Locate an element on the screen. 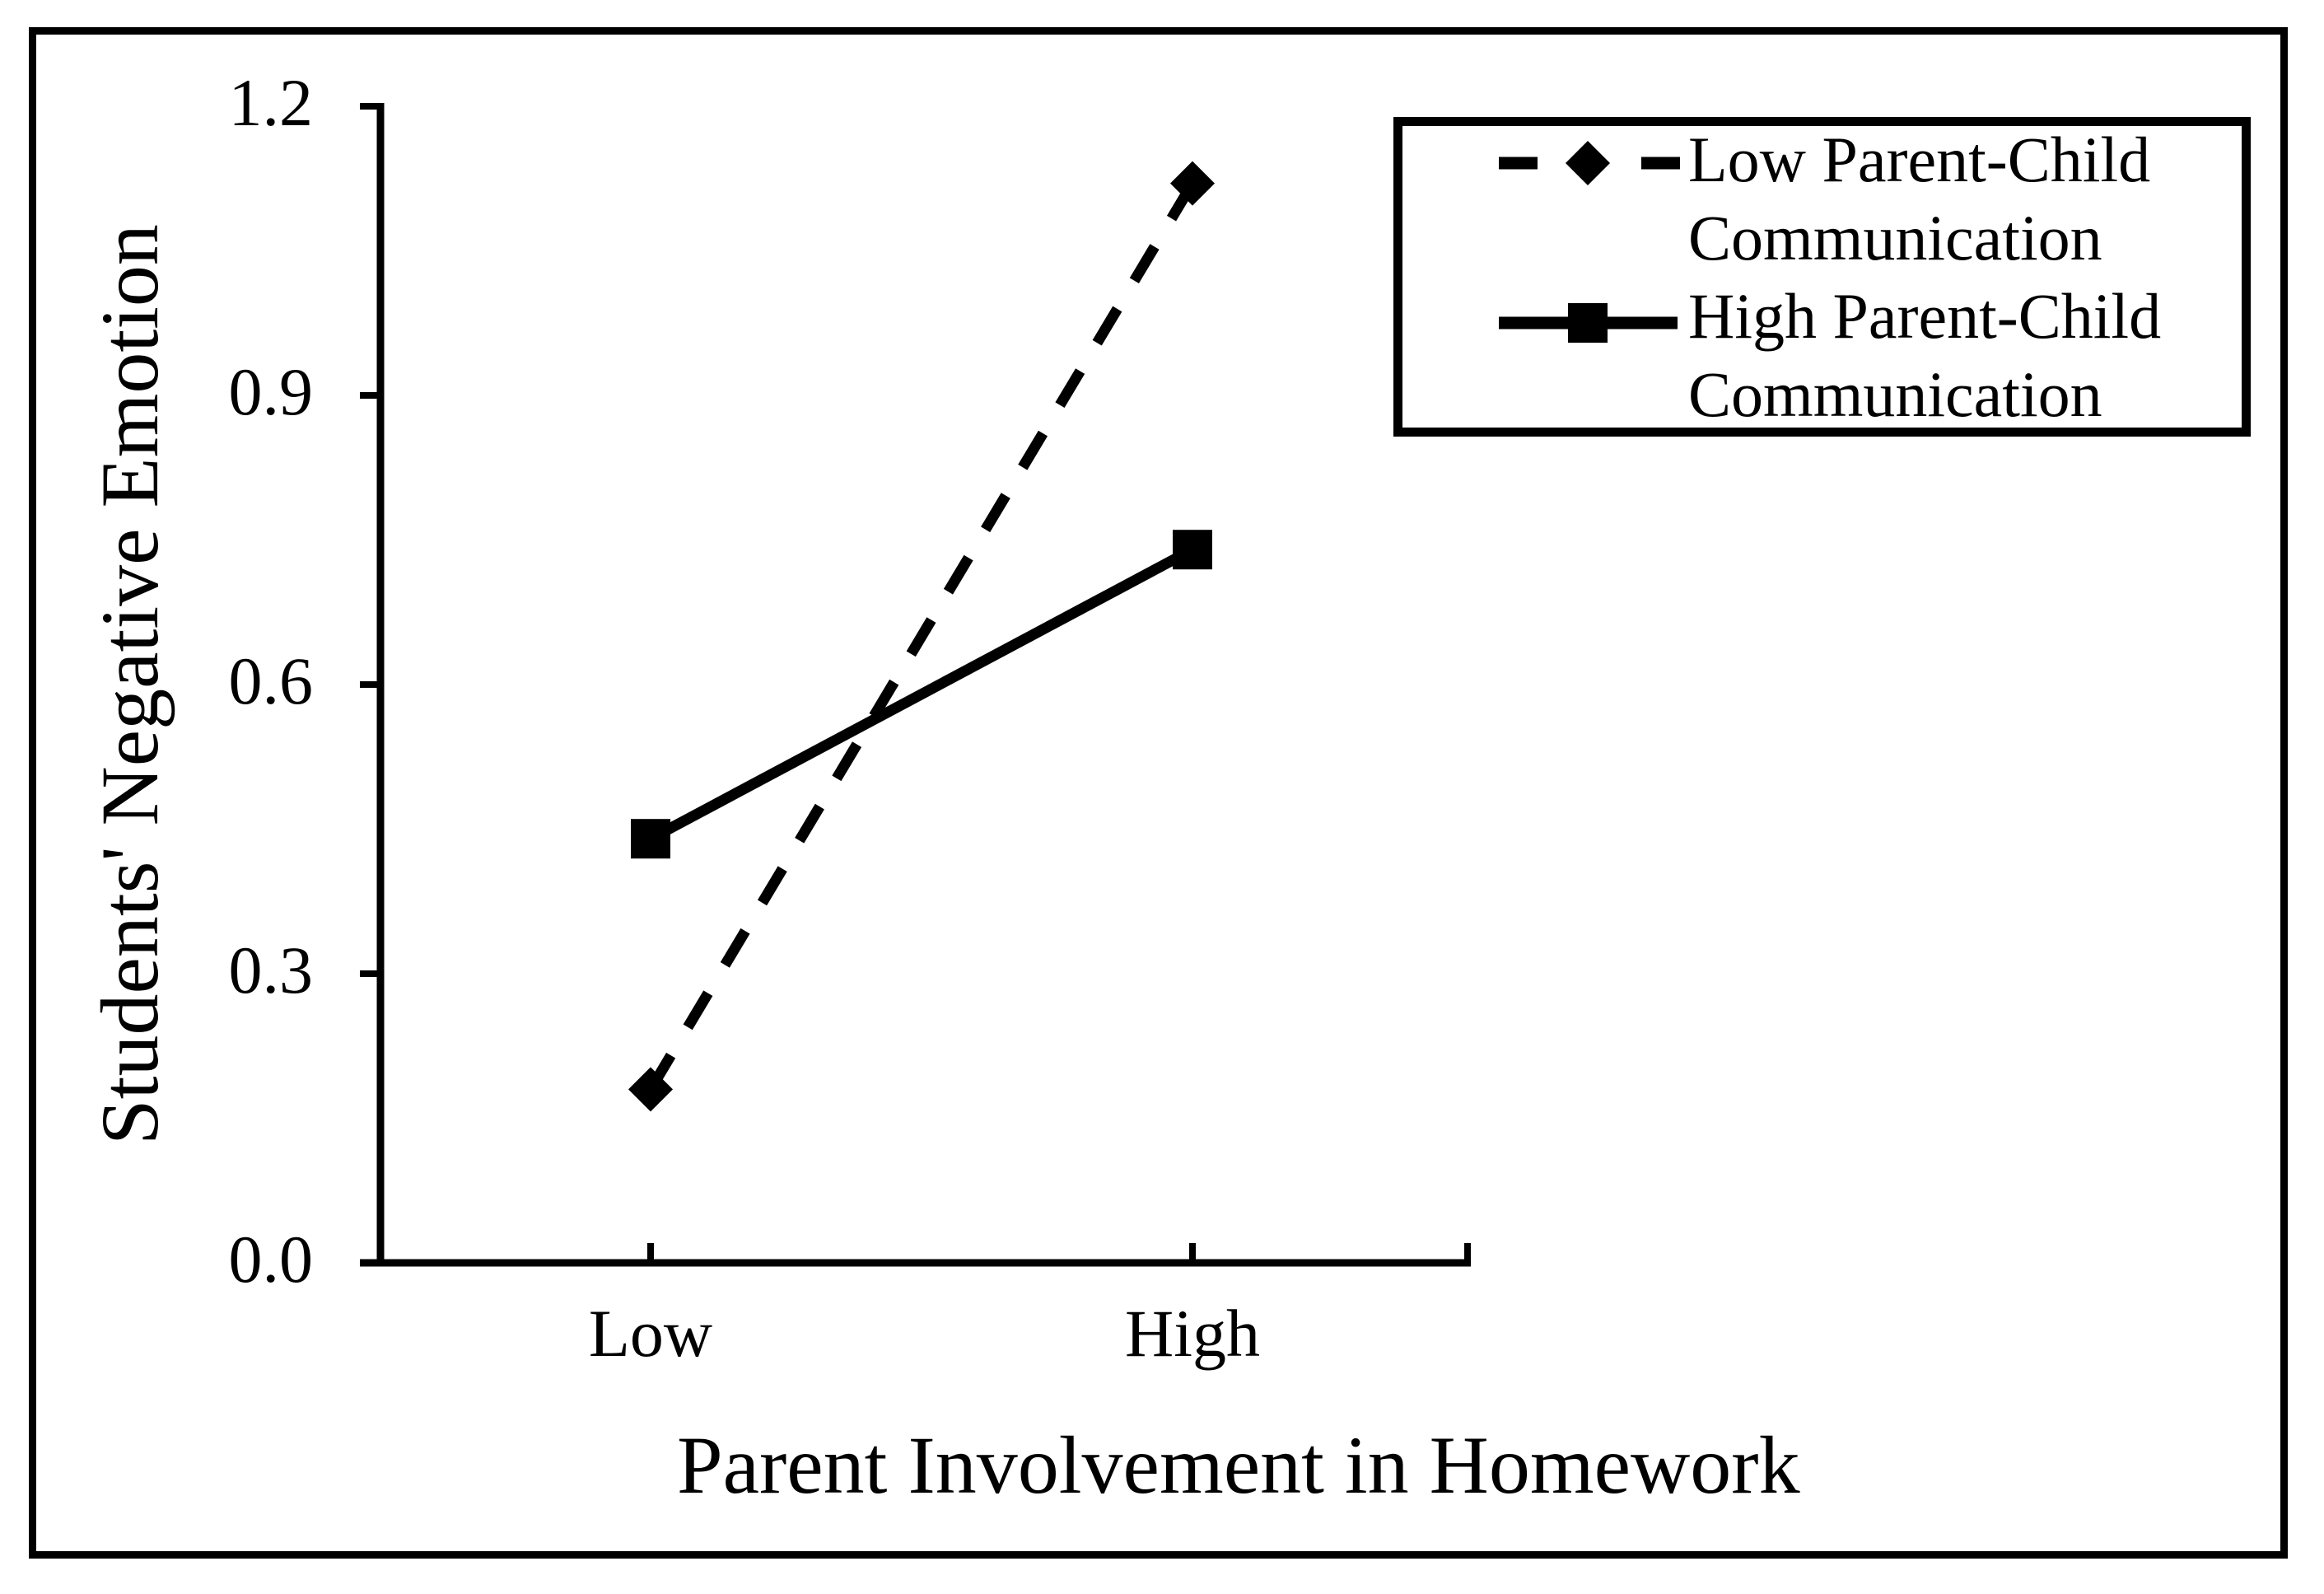  legend-entry-label-line: High Parent-Child is located at coordinates (1925, 316).